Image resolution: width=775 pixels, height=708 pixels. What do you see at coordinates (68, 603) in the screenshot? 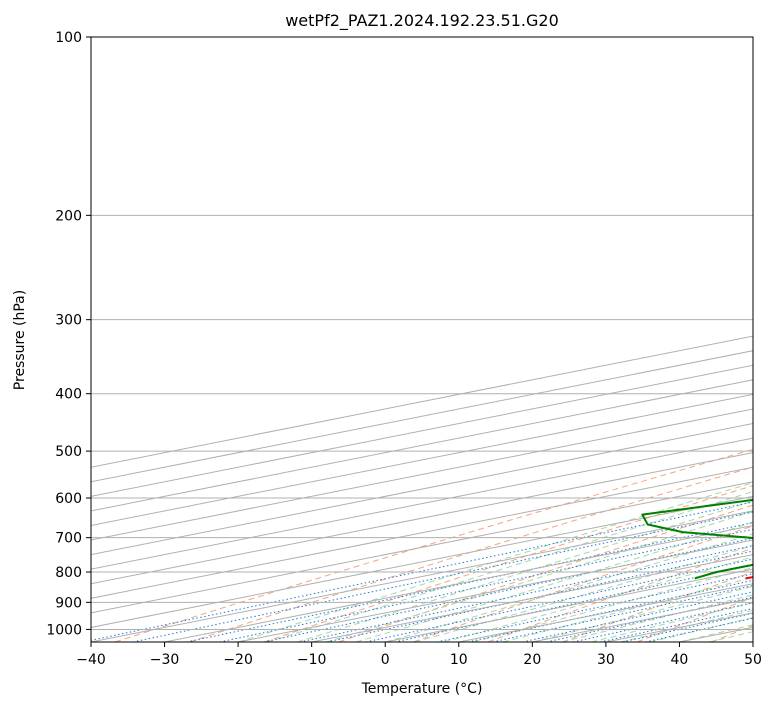
I see `y-tick-label: 900` at bounding box center [68, 603].